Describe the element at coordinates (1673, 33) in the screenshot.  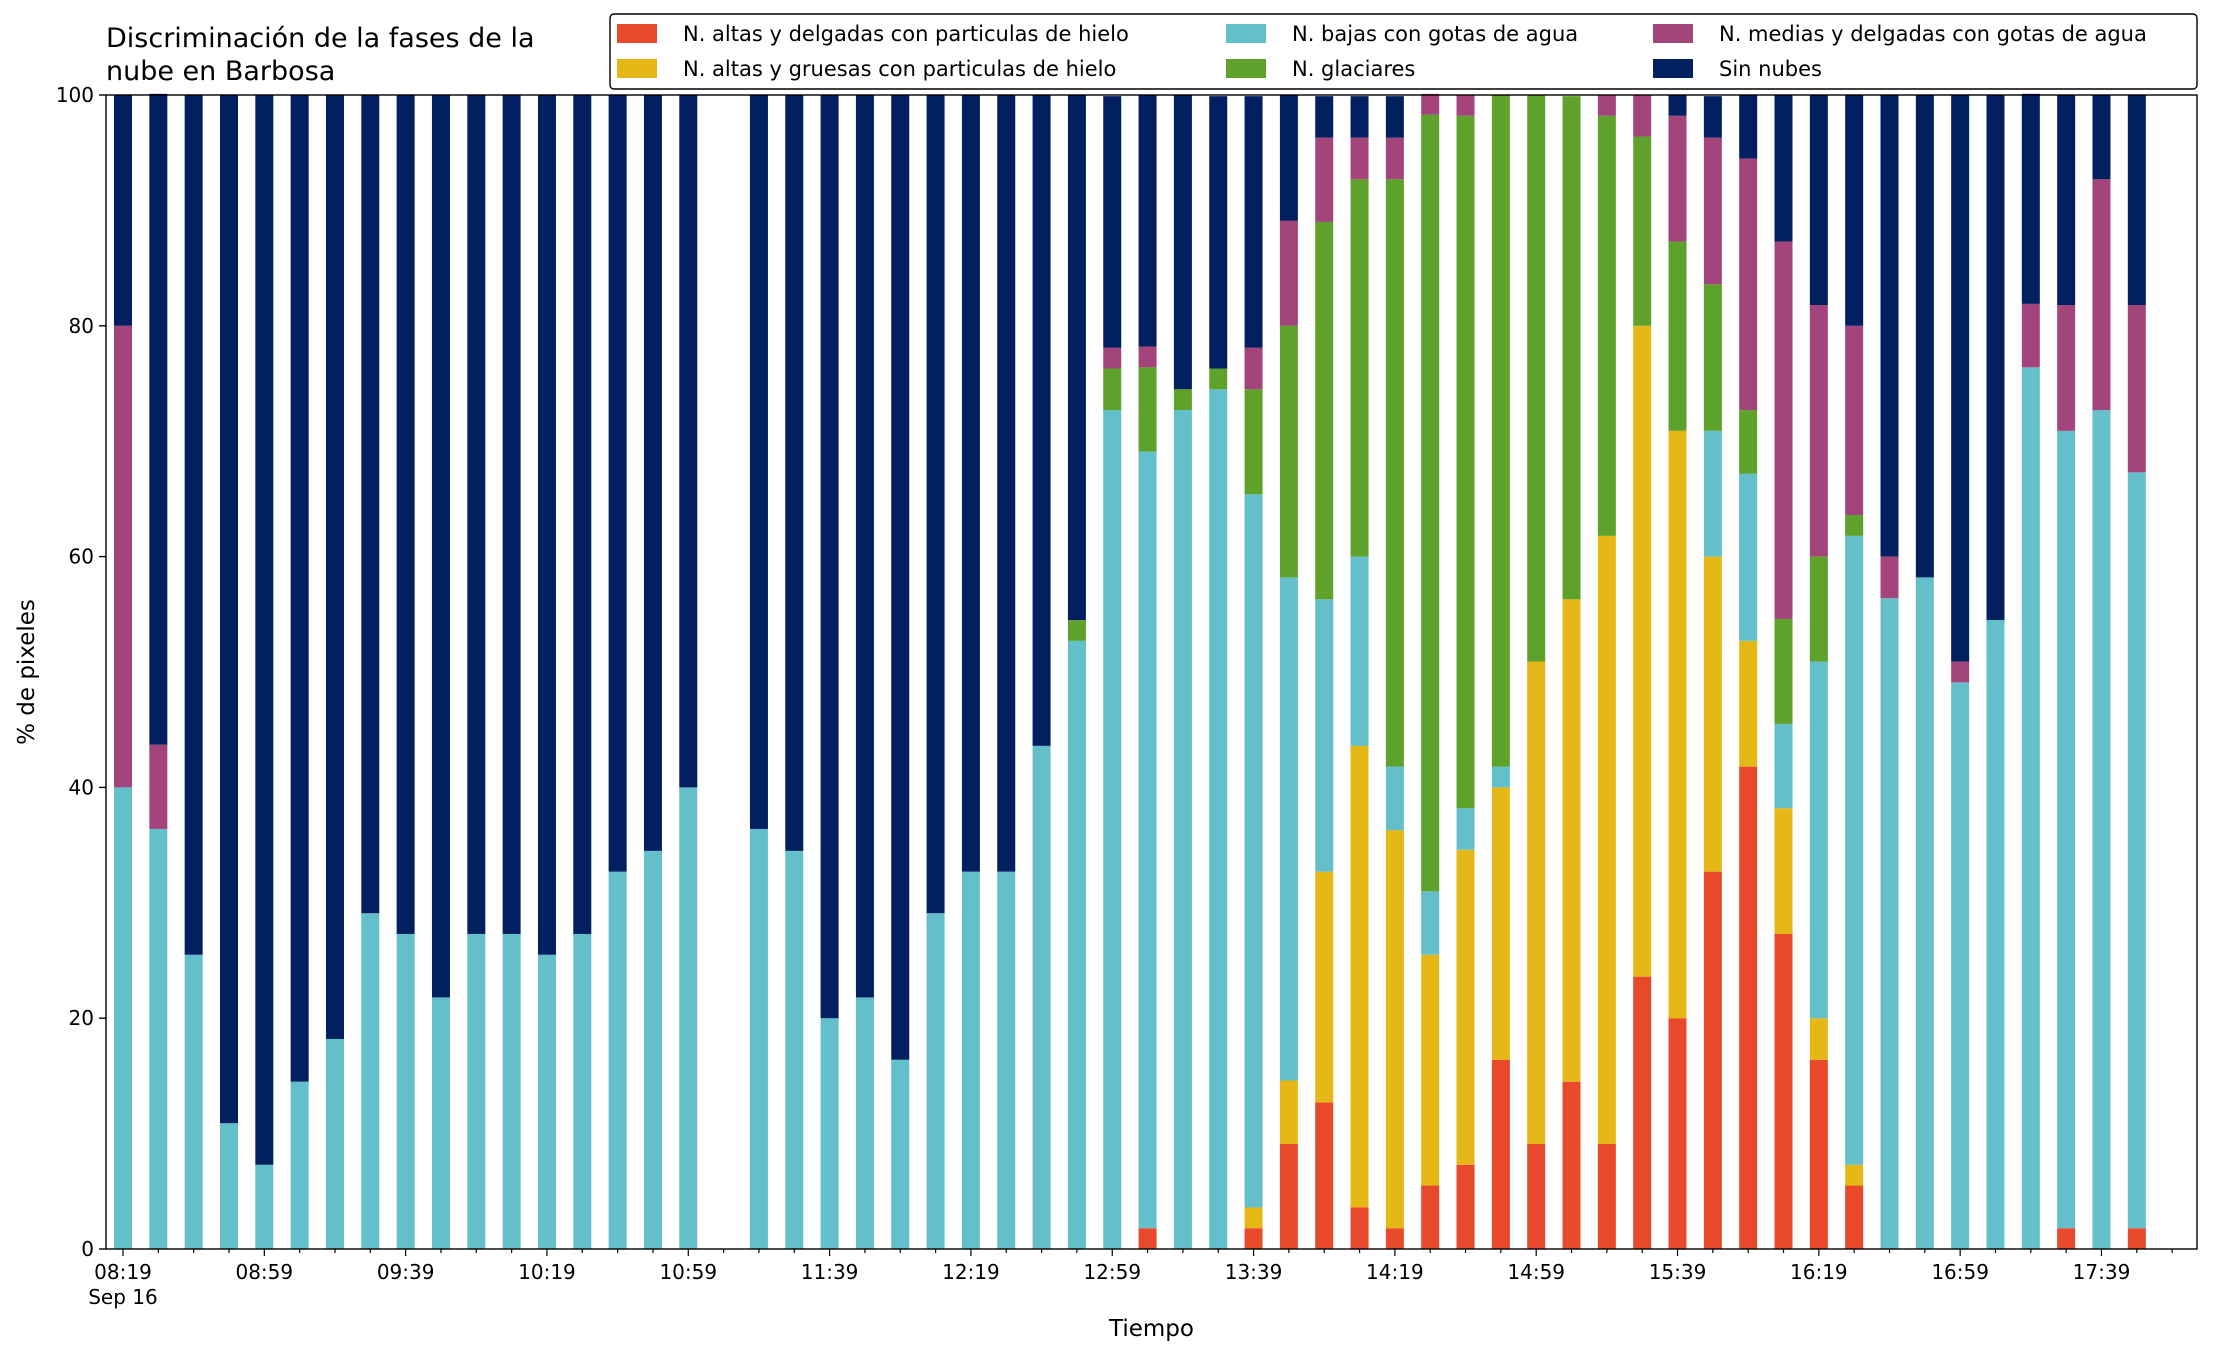
I see `legend-swatch` at that location.